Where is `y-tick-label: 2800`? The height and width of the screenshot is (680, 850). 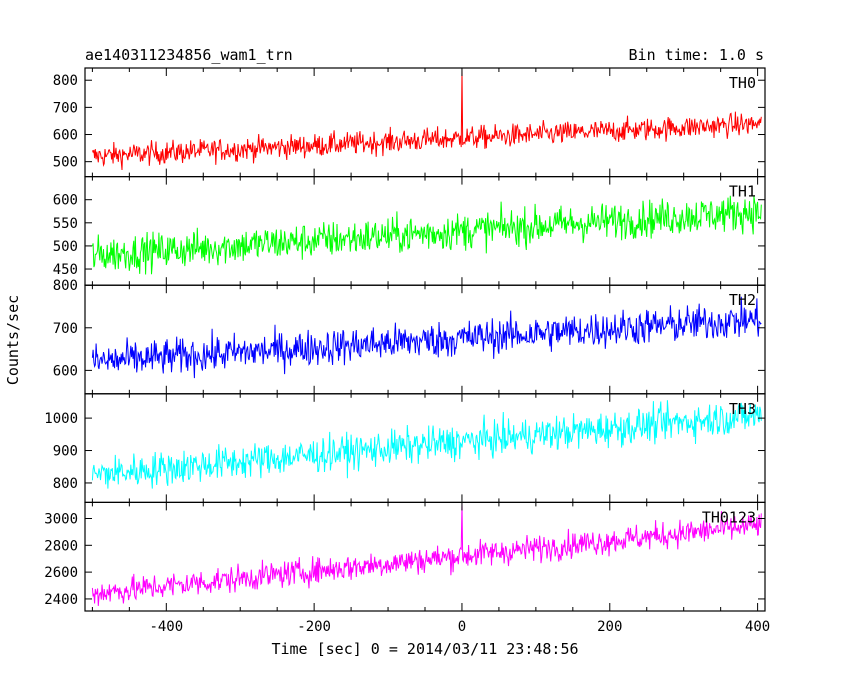
y-tick-label: 2800 is located at coordinates (61, 546).